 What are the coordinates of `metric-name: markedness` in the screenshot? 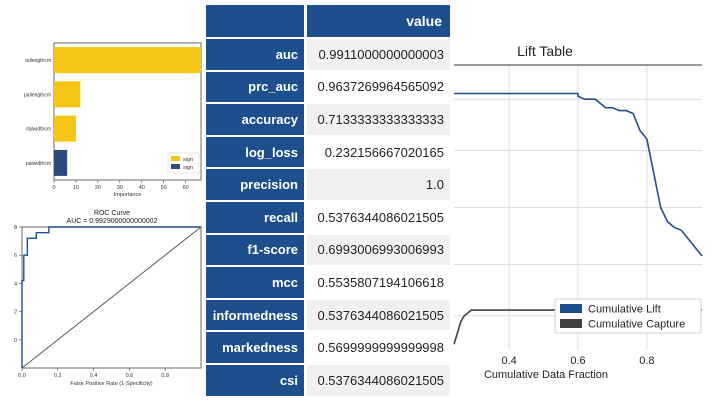 It's located at (256, 348).